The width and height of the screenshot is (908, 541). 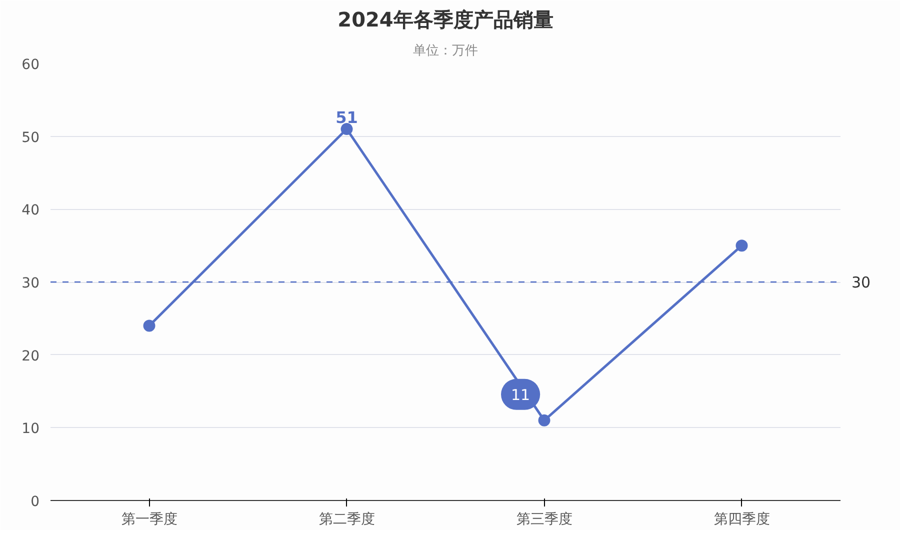 What do you see at coordinates (520, 395) in the screenshot?
I see `data-label: 11` at bounding box center [520, 395].